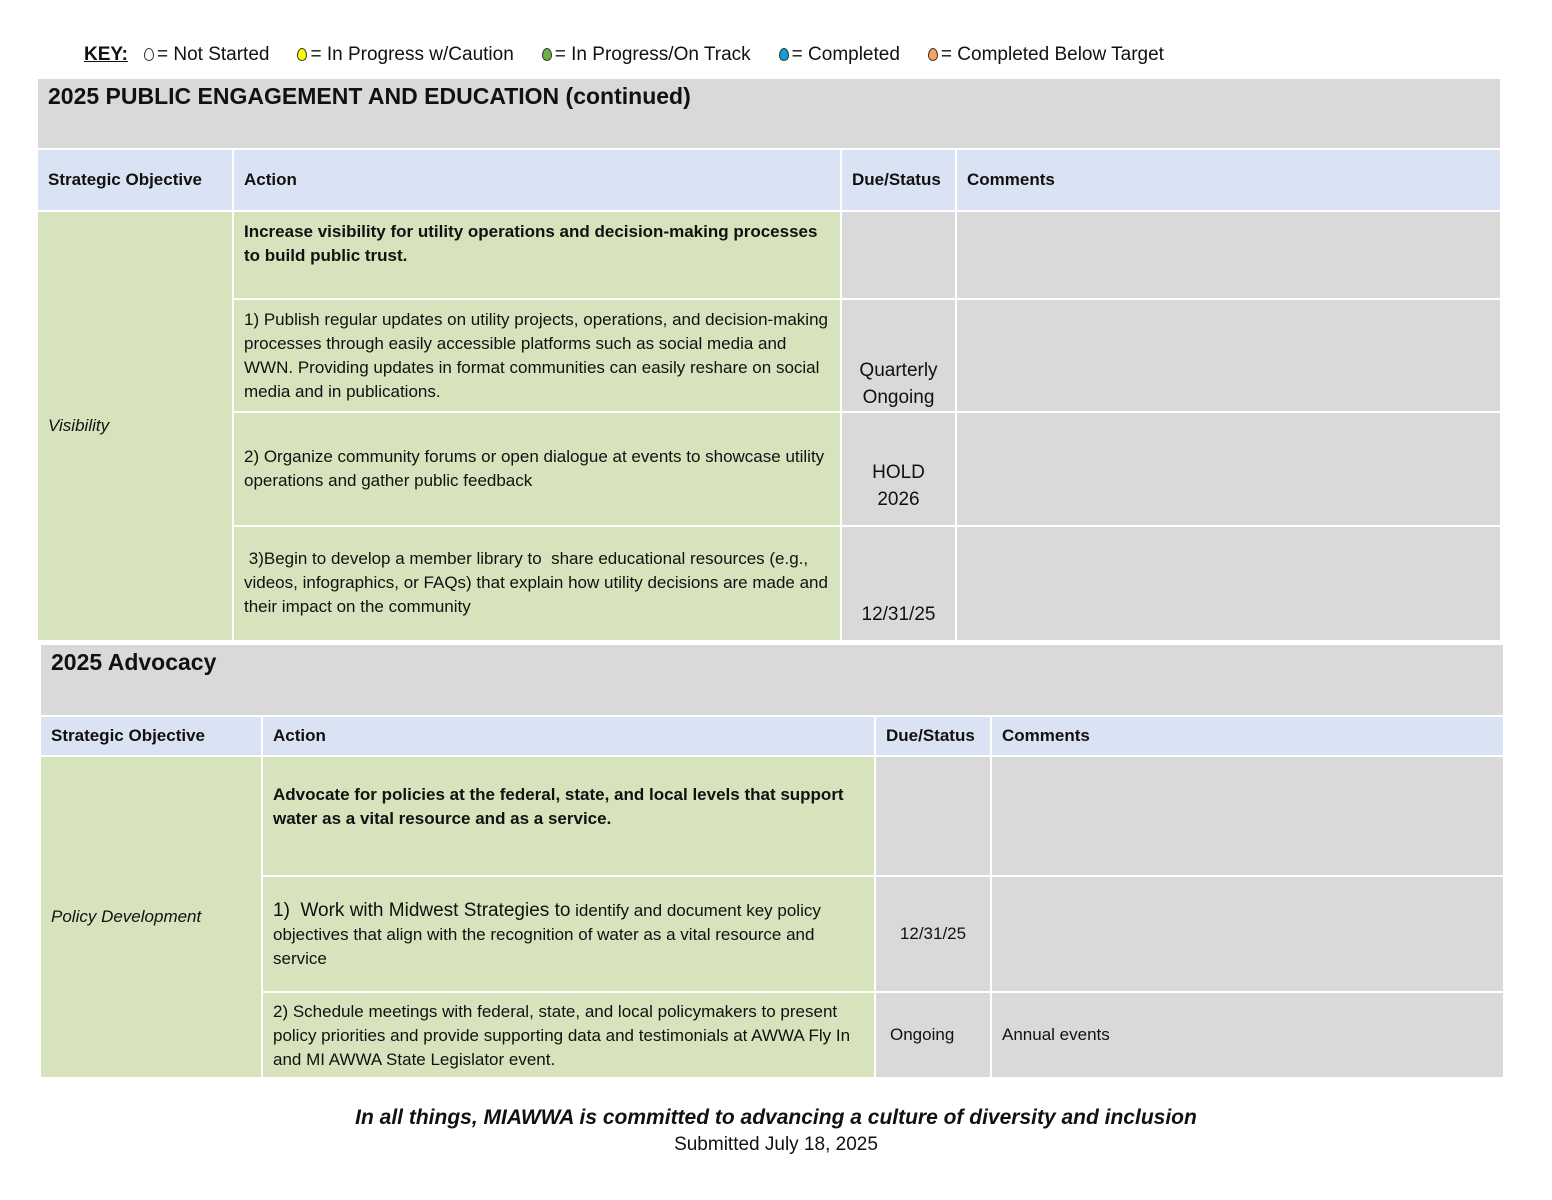  I want to click on key-item-not-started: = Not Started, so click(206, 55).